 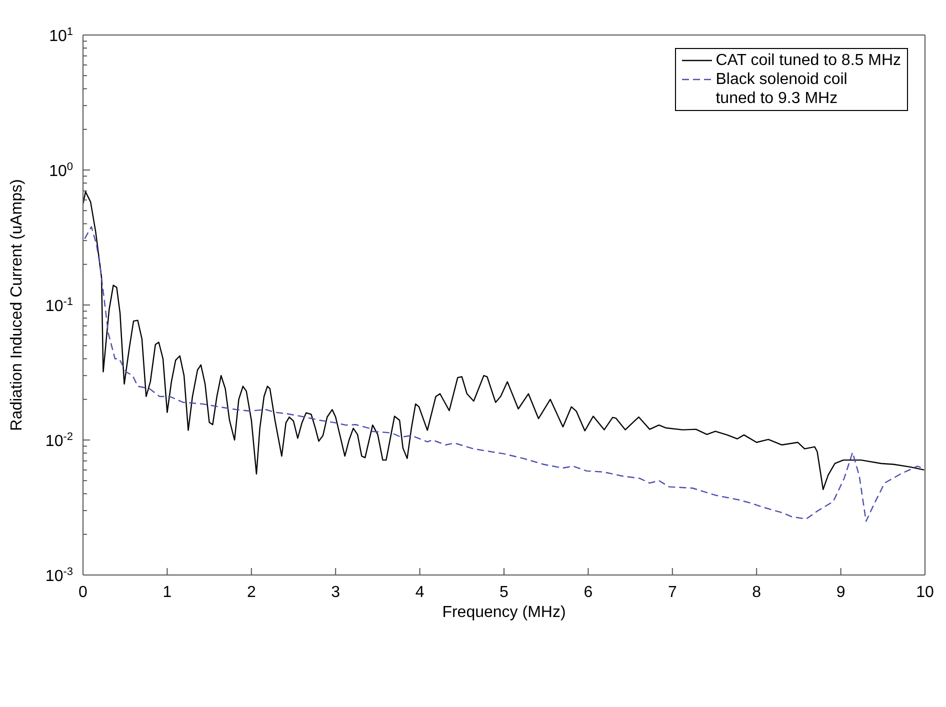 What do you see at coordinates (672, 592) in the screenshot?
I see `x-tick-label: 7` at bounding box center [672, 592].